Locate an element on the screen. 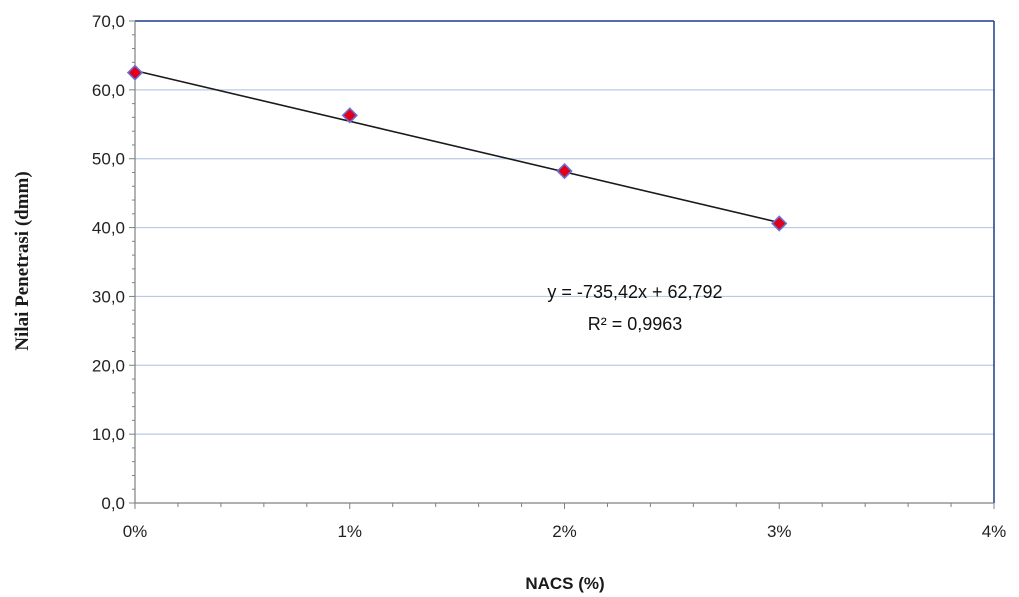  x-axis-title: NACS (%) is located at coordinates (564, 583).